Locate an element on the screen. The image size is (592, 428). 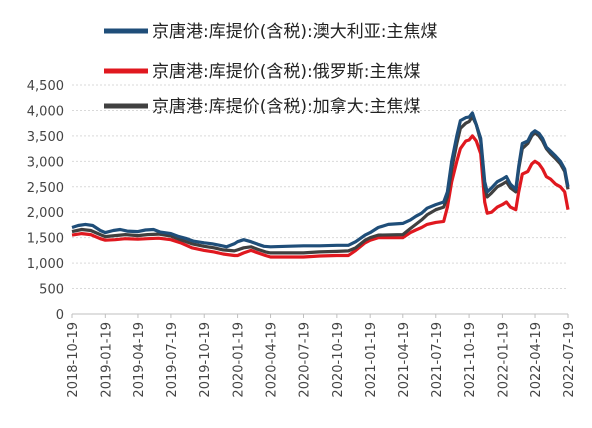
y-tick-label: 1,000 is located at coordinates (45, 264).